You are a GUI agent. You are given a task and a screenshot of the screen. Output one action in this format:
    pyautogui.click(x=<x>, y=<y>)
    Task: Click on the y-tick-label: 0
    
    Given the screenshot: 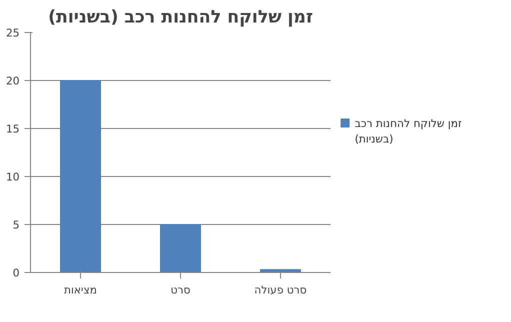 What is the action you would take?
    pyautogui.click(x=16, y=273)
    